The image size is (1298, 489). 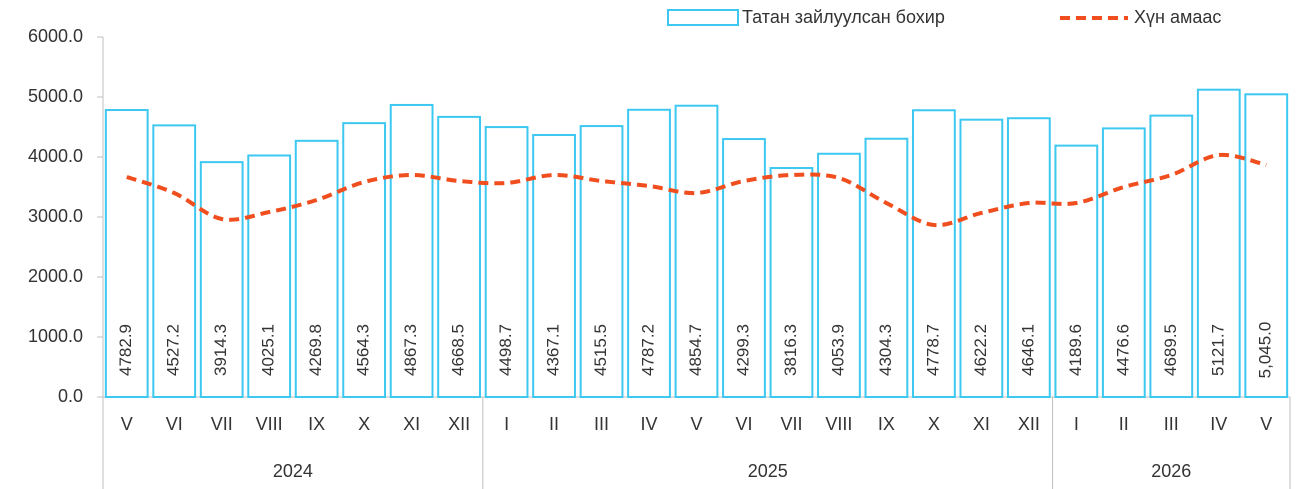 I want to click on y-tick-label: 6000.0, so click(x=55, y=36).